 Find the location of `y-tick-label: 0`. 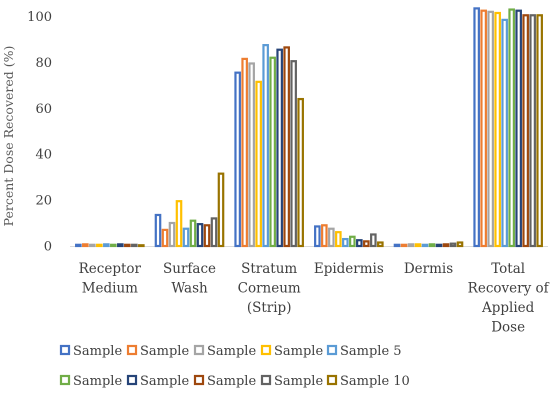

y-tick-label: 0 is located at coordinates (48, 247).